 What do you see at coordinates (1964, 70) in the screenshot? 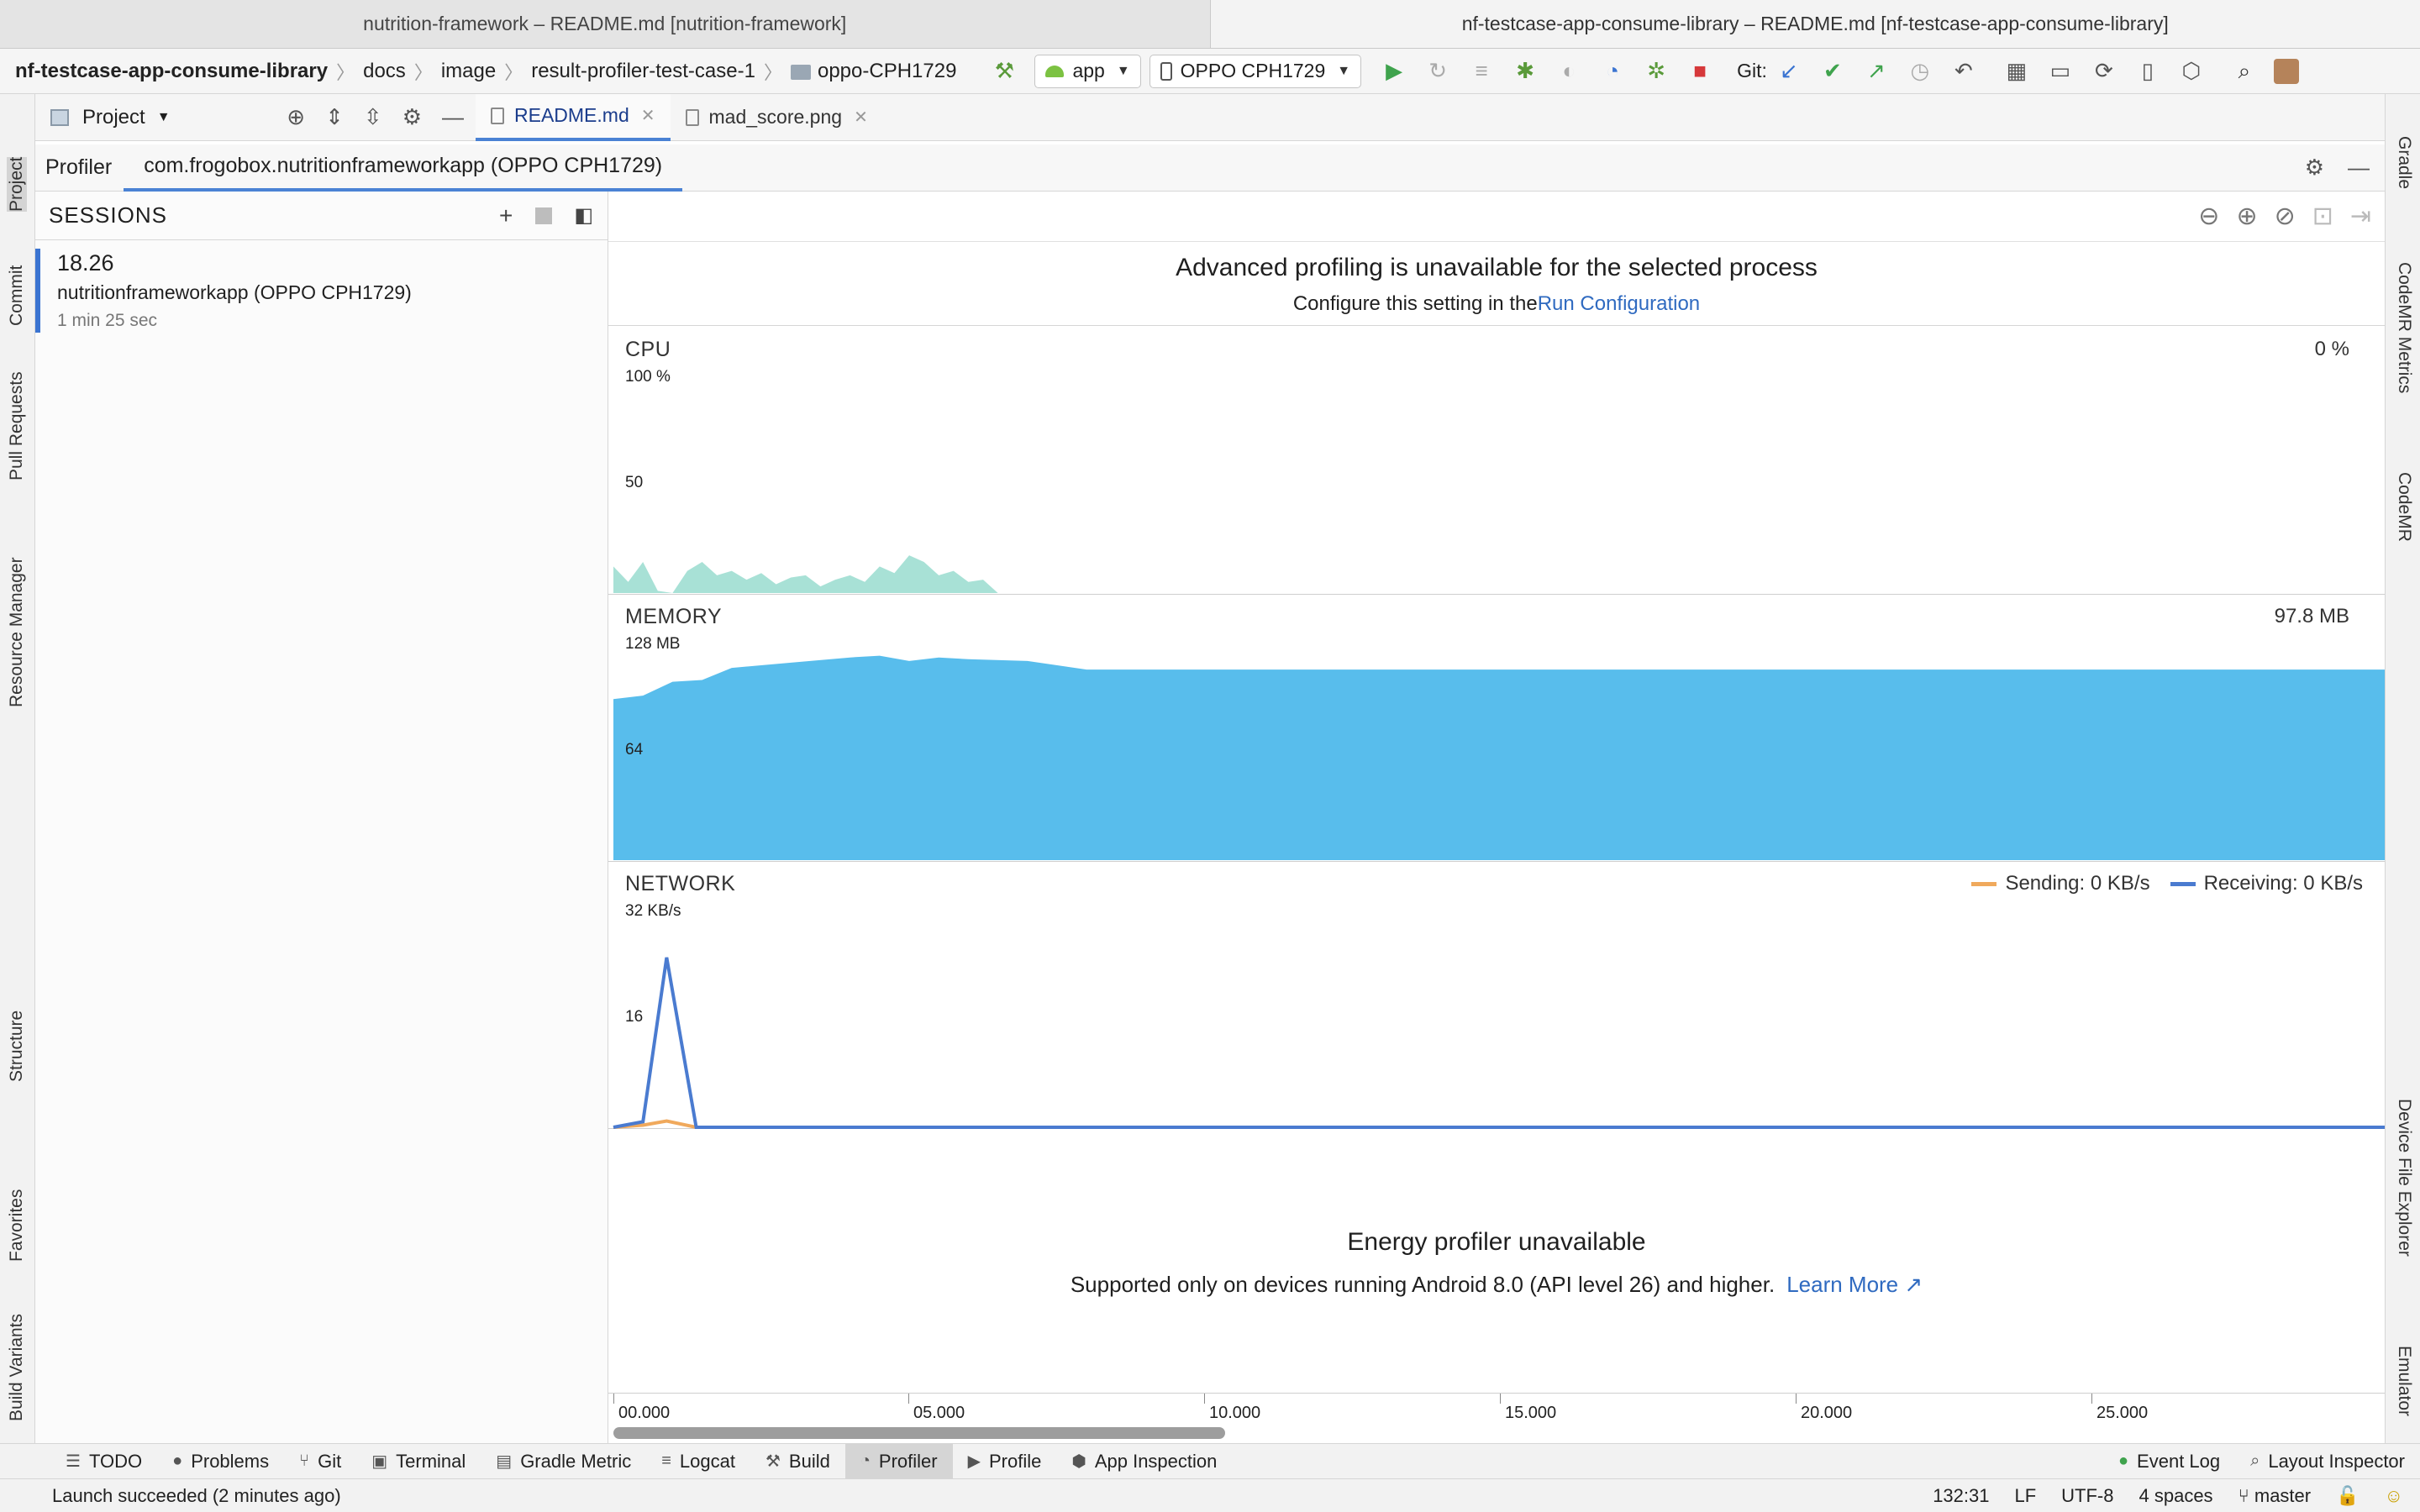
I see `rollback-icon: ↶` at bounding box center [1964, 70].